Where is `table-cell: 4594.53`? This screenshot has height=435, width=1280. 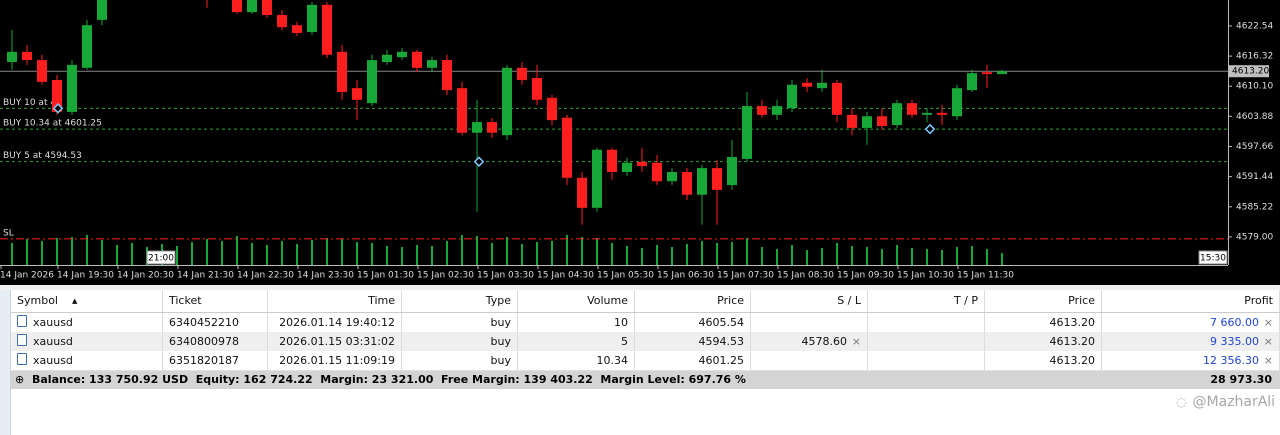 table-cell: 4594.53 is located at coordinates (693, 341).